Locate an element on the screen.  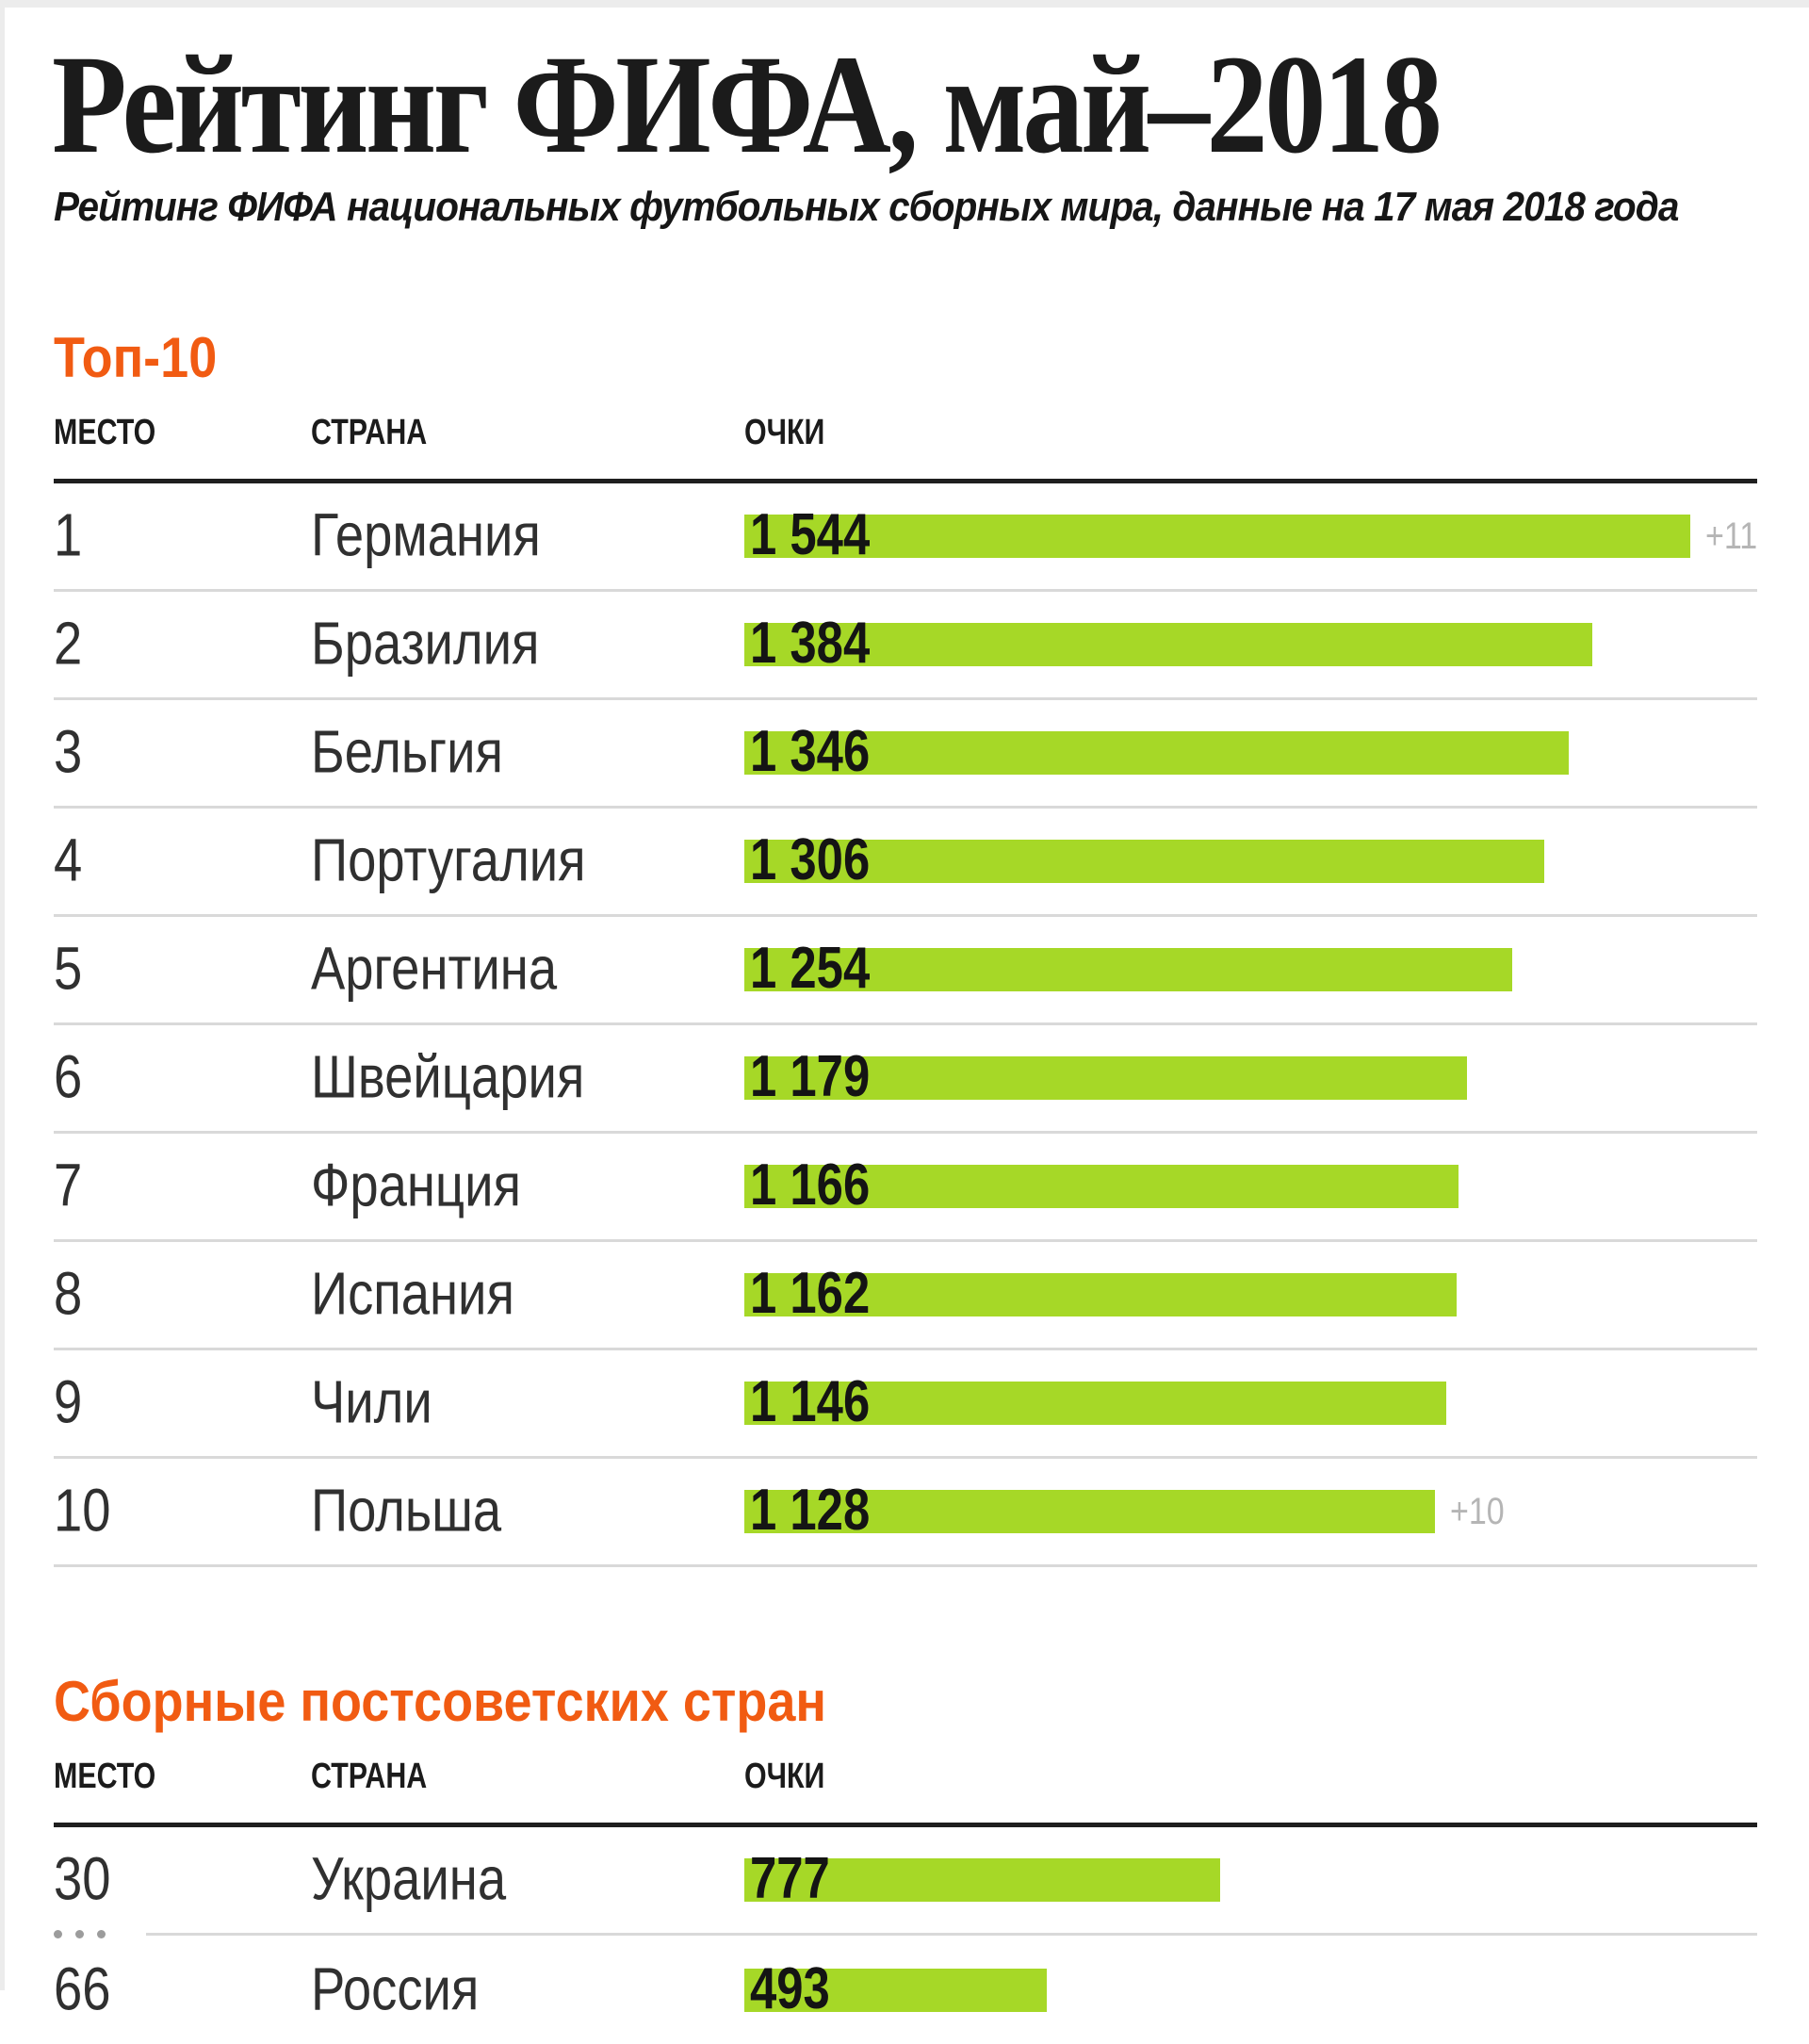
place-cell: 66 is located at coordinates (82, 1989).